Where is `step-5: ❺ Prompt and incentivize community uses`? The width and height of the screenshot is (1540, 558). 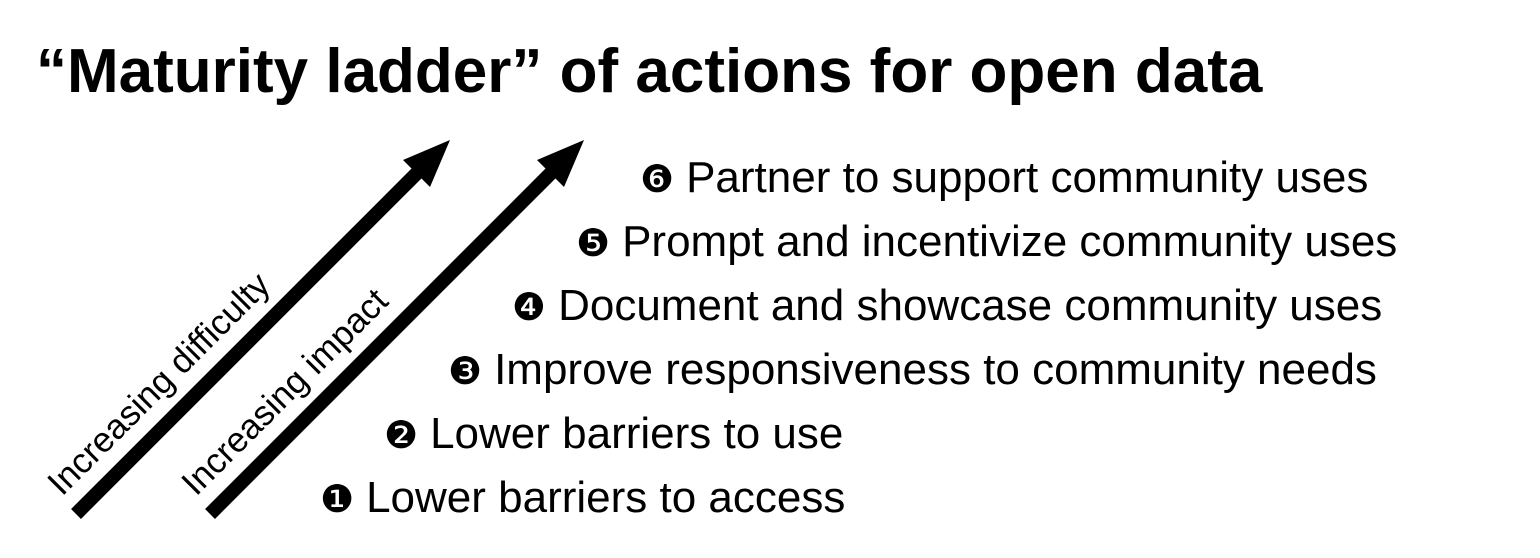
step-5: ❺ Prompt and incentivize community uses is located at coordinates (986, 242).